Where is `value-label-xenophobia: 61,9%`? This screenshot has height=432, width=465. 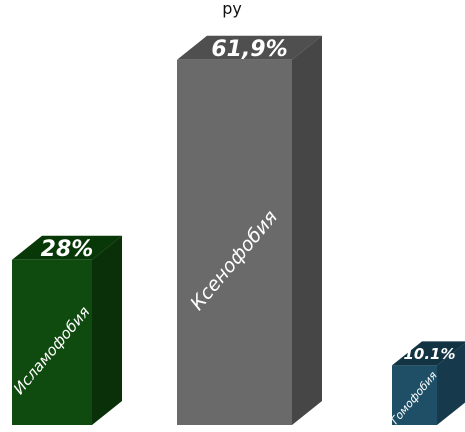
value-label-xenophobia: 61,9% is located at coordinates (249, 49).